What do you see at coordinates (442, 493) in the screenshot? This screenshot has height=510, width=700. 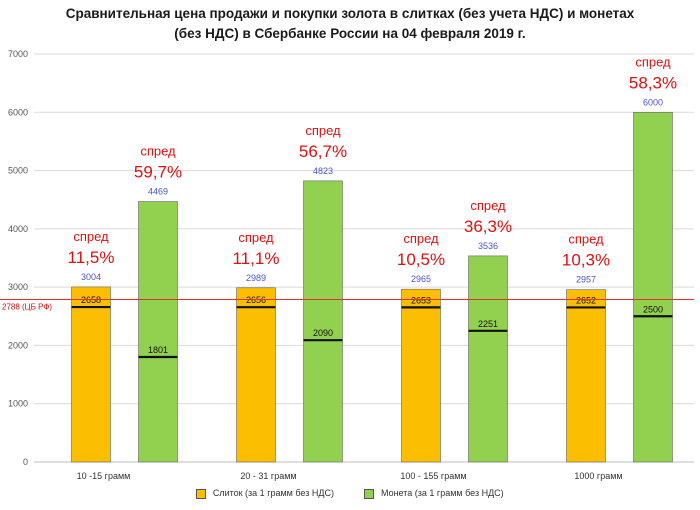 I see `legend-label-coin: Монета (за 1 грамм без НДС)` at bounding box center [442, 493].